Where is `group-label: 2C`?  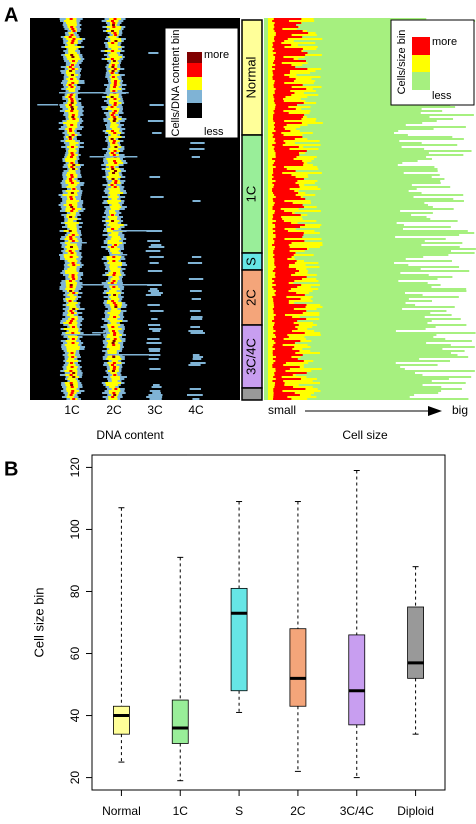
group-label: 2C is located at coordinates (250, 297).